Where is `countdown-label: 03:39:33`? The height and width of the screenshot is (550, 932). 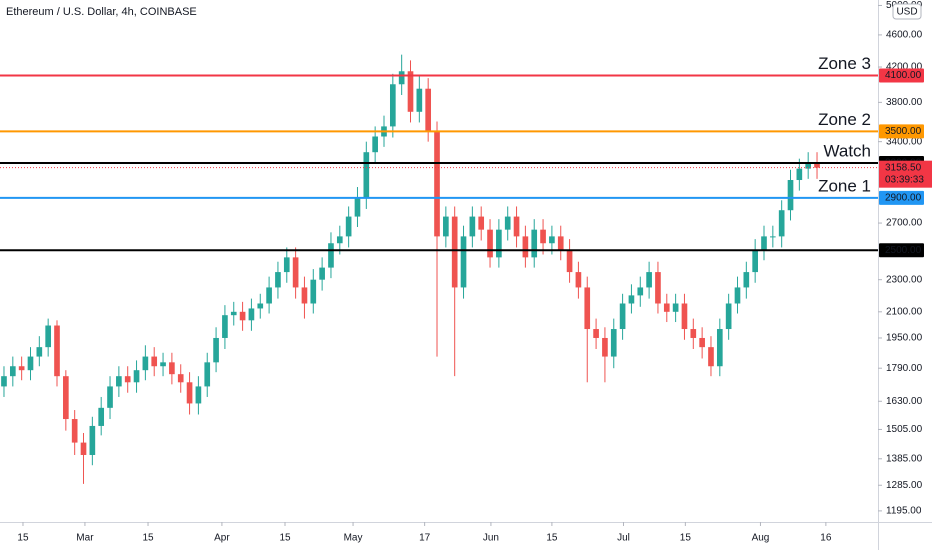 countdown-label: 03:39:33 is located at coordinates (904, 179).